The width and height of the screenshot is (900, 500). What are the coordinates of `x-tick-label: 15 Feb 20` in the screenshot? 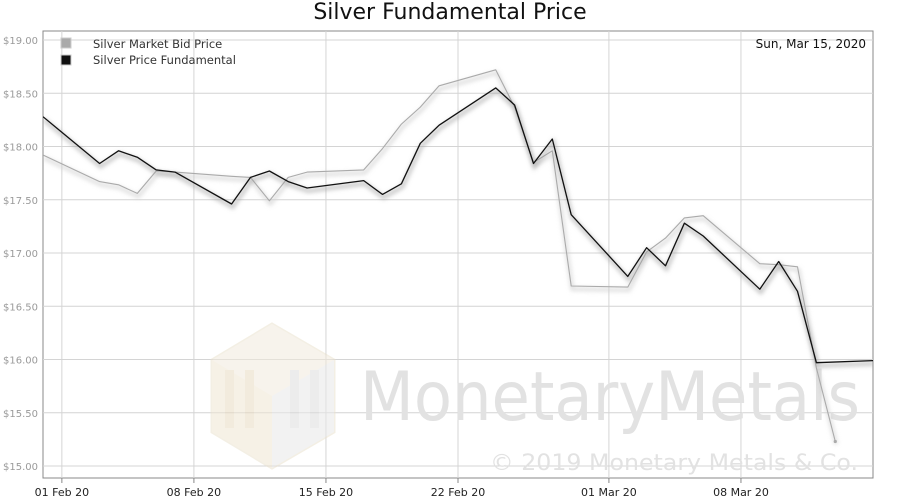 It's located at (326, 492).